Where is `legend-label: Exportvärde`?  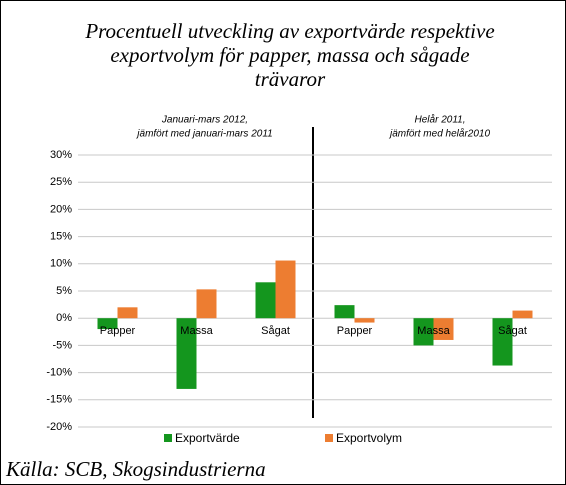 legend-label: Exportvärde is located at coordinates (207, 438).